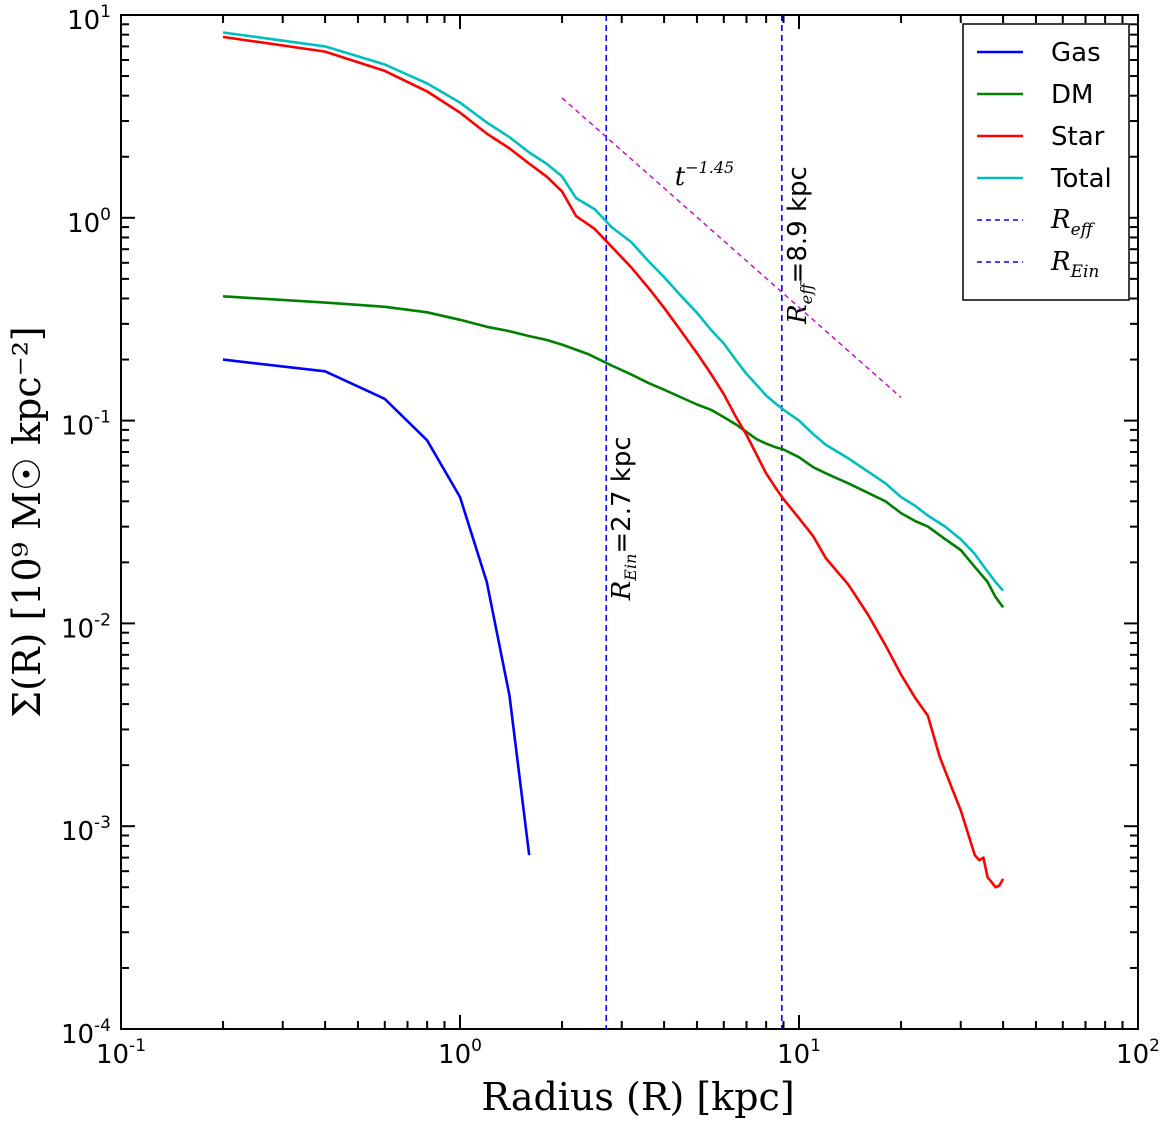 The image size is (1162, 1121). What do you see at coordinates (86, 627) in the screenshot?
I see `y-tick-label: 10⁻²` at bounding box center [86, 627].